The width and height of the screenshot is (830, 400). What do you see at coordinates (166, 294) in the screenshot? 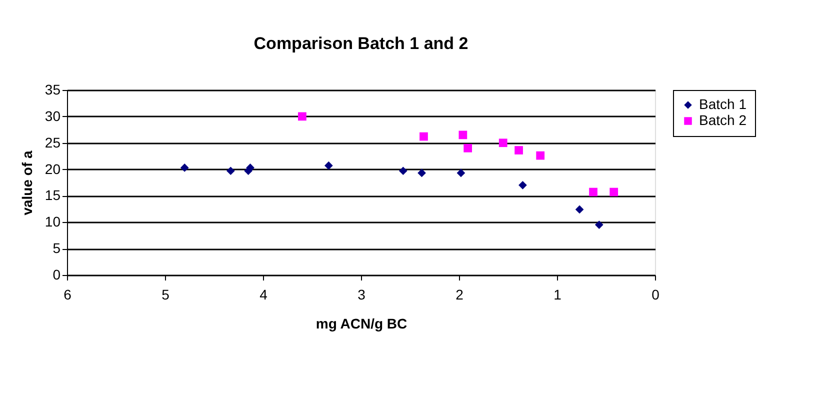
I see `x-tick-label: 5` at bounding box center [166, 294].